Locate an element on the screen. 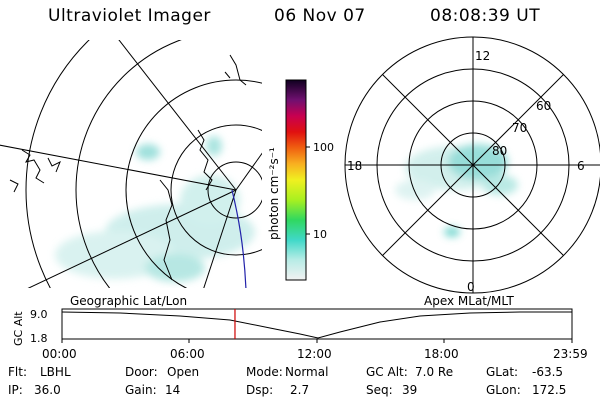 This screenshot has height=400, width=600. timeline-xtick-3: 18:00 is located at coordinates (441, 354).